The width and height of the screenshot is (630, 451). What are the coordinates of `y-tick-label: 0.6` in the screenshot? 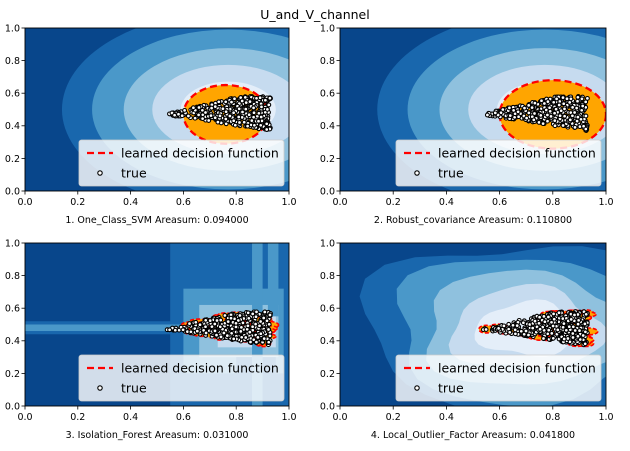 It's located at (12, 309).